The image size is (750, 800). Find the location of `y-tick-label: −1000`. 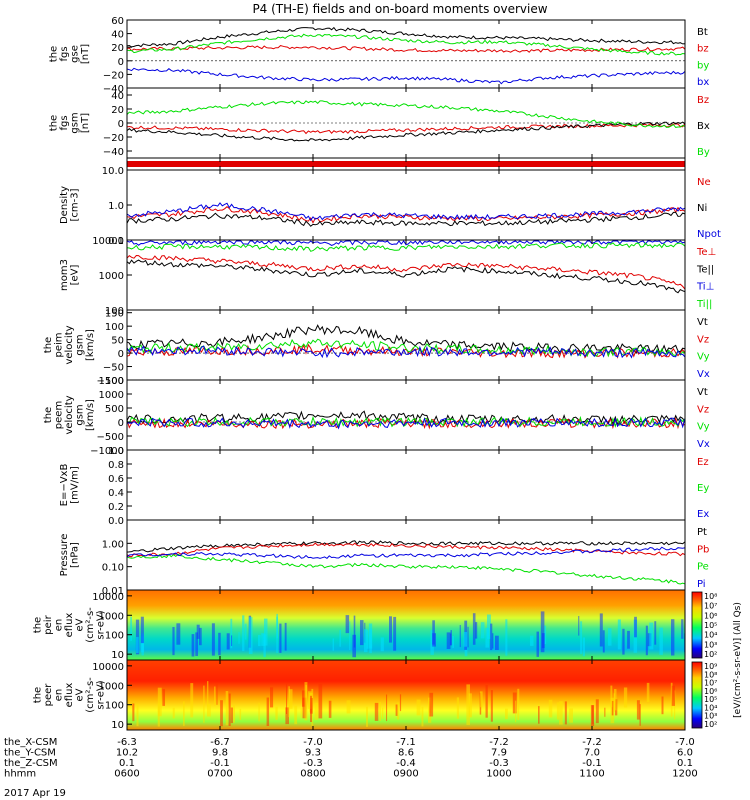

y-tick-label: −1000 is located at coordinates (107, 451).